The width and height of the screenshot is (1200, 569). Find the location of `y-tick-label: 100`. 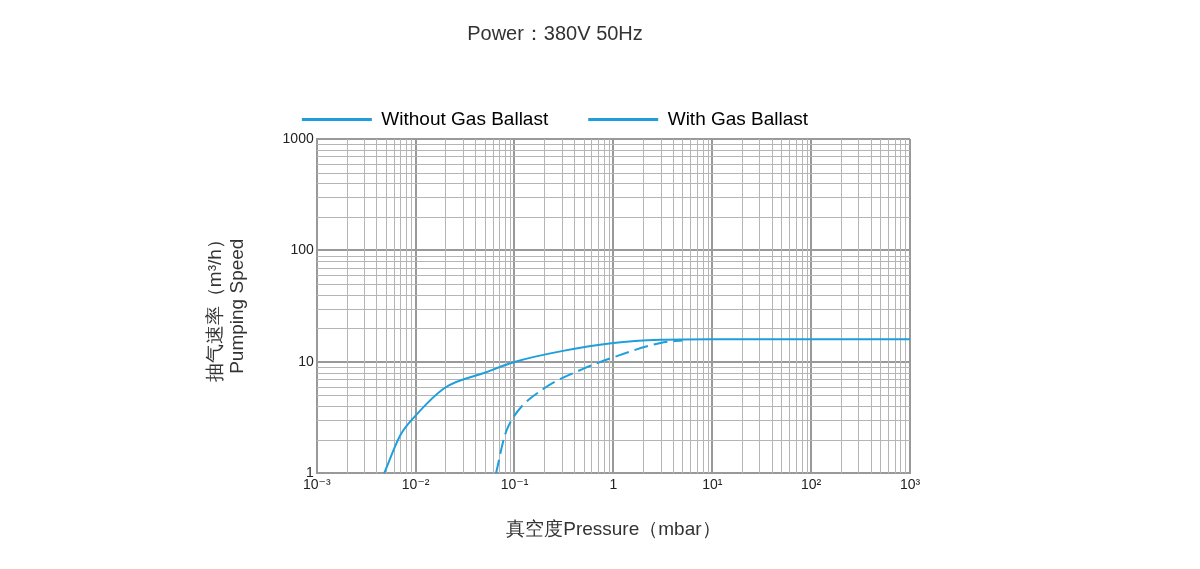

y-tick-label: 100 is located at coordinates (302, 249).